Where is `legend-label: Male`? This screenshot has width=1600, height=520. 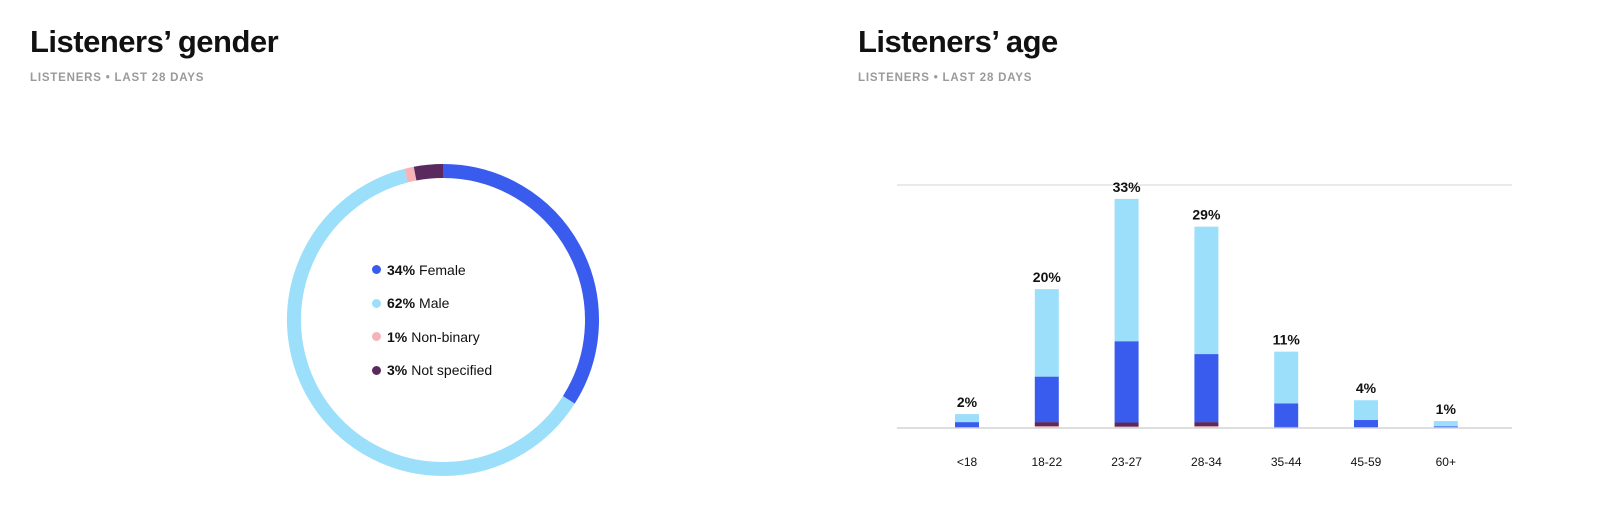 legend-label: Male is located at coordinates (434, 303).